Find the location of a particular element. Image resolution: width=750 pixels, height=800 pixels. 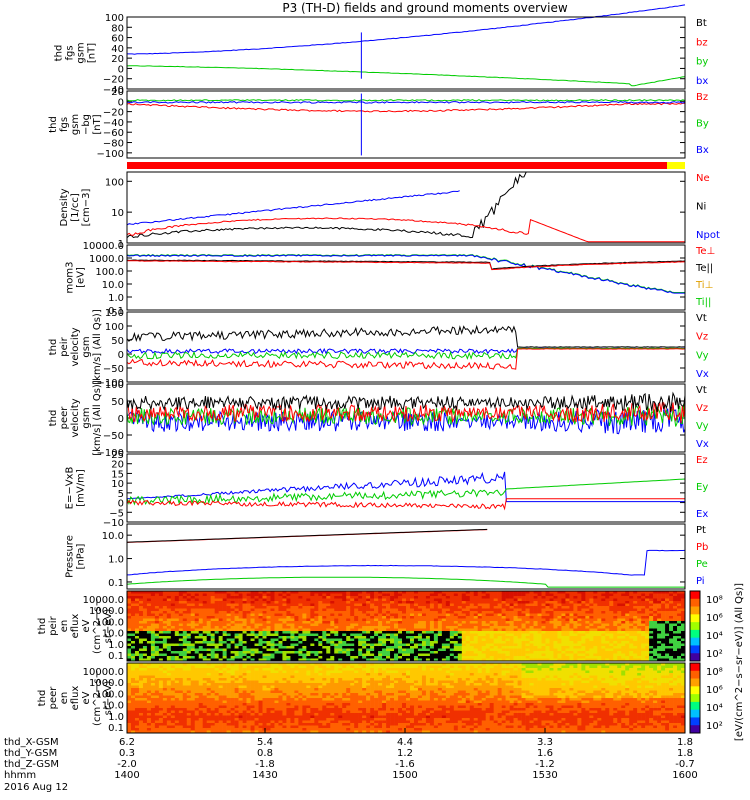

y-tick-label: 10000.0 is located at coordinates (103, 246).